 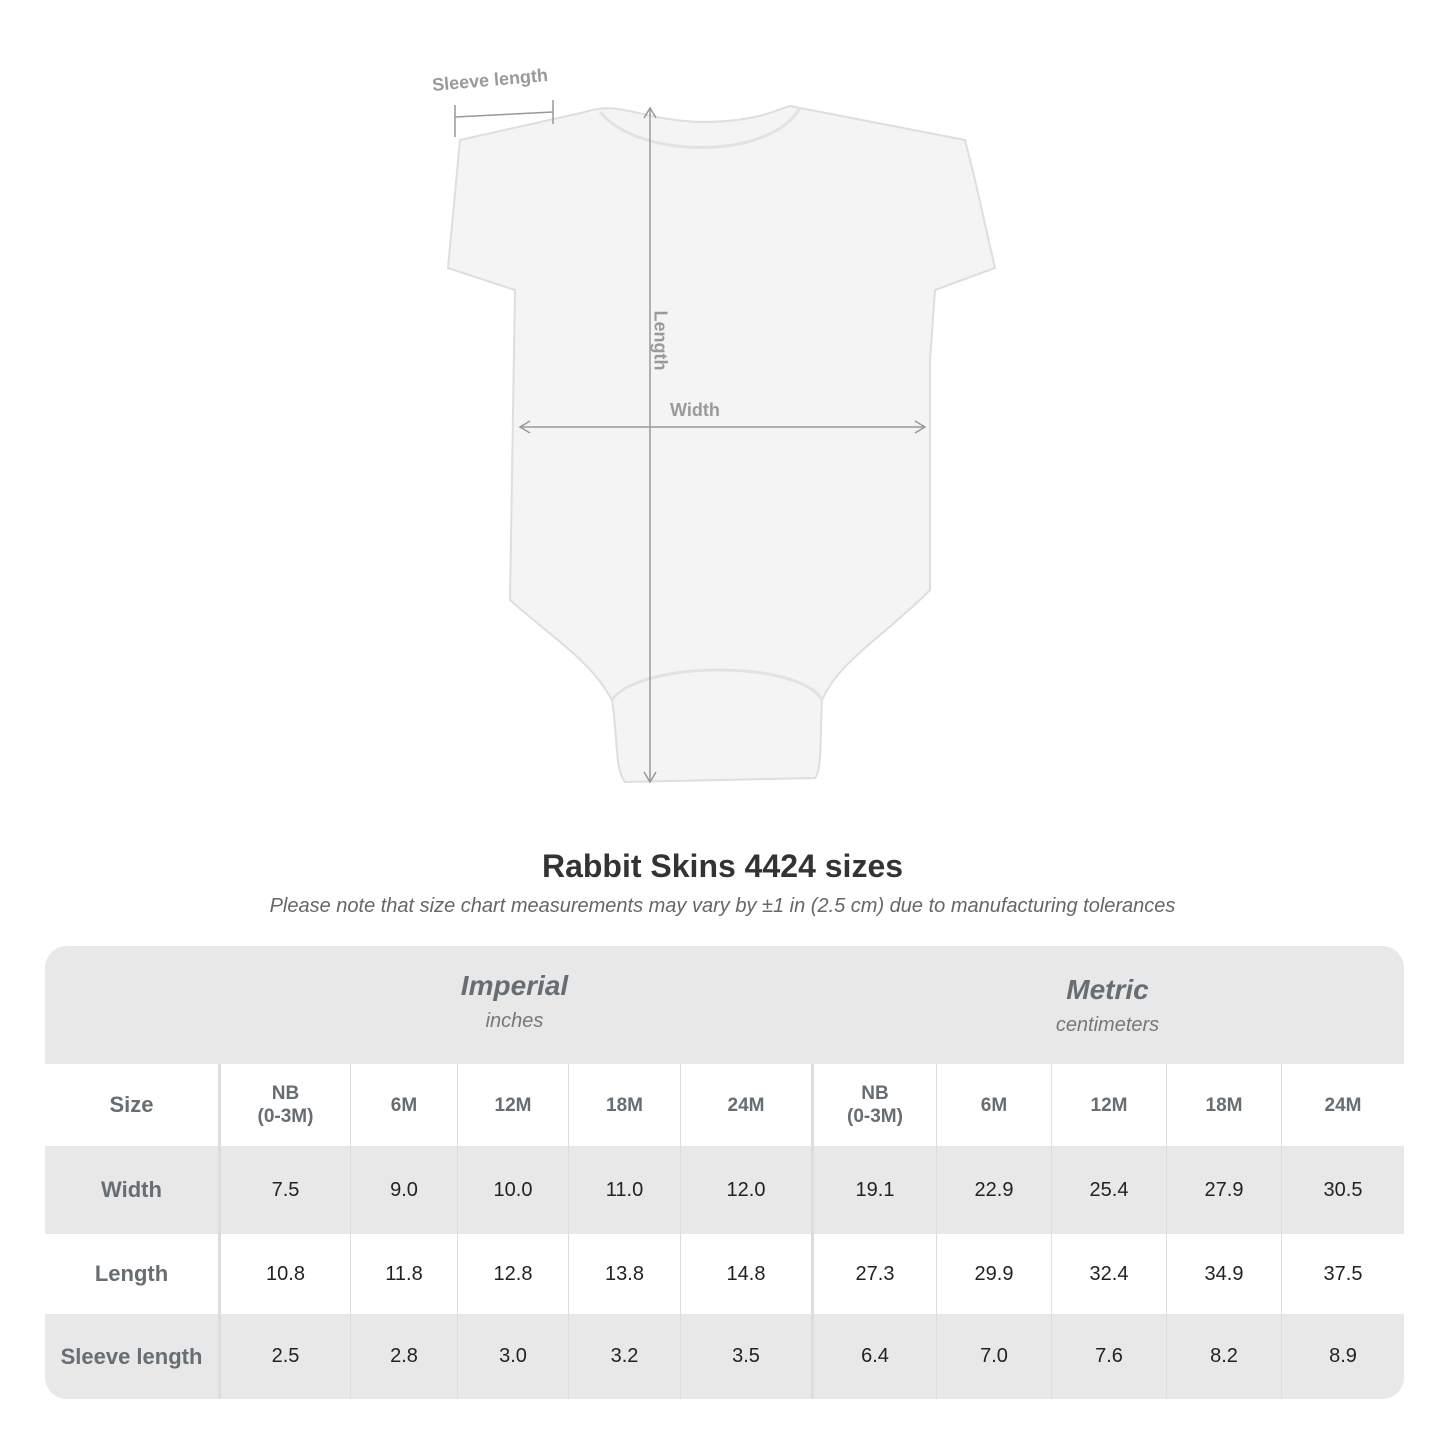 I want to click on row-label: Length, so click(x=131, y=1273).